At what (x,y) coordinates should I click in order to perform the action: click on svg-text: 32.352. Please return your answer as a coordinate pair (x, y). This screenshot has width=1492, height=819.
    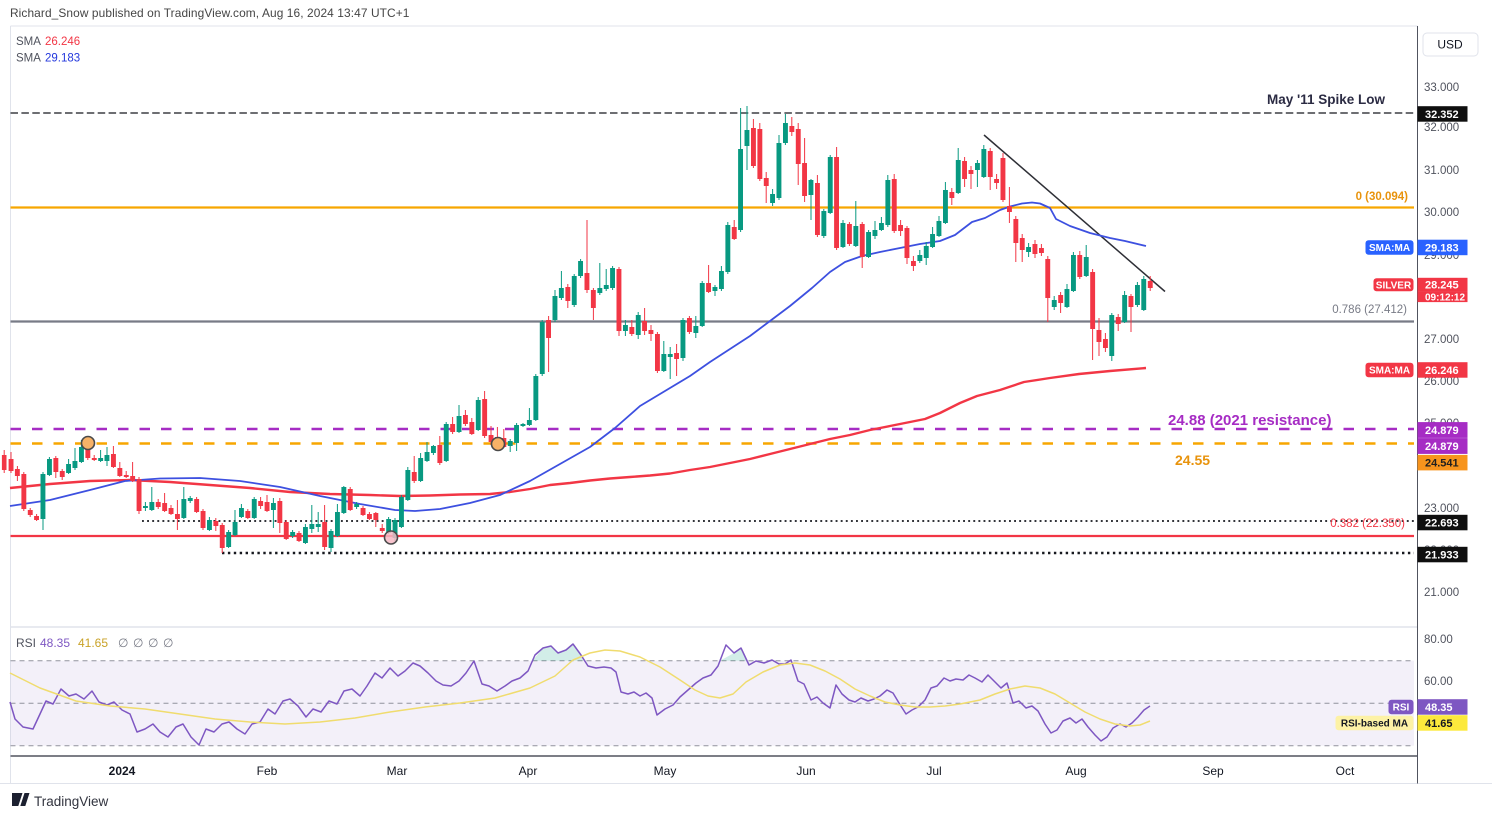
    Looking at the image, I should click on (1442, 115).